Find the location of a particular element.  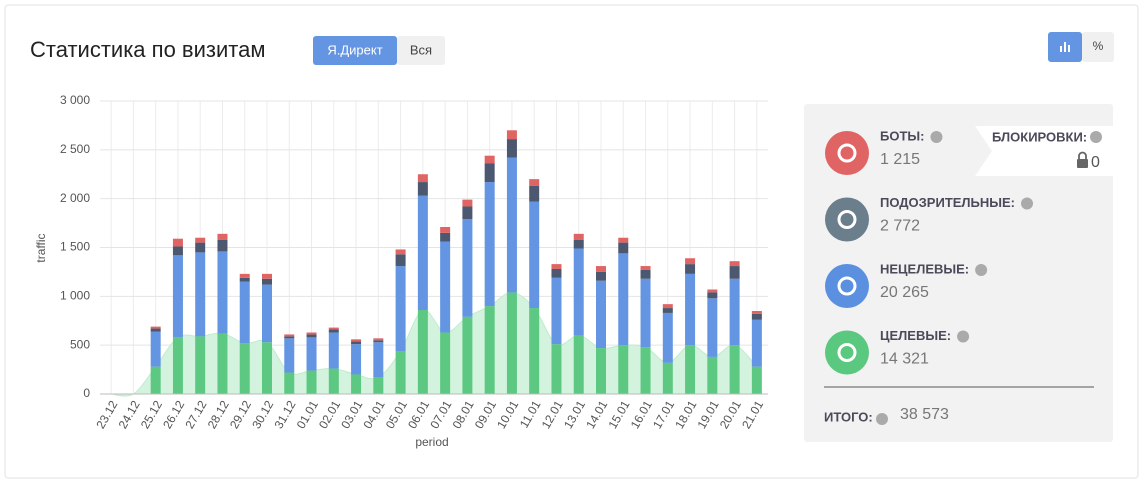

tab-label: Вся is located at coordinates (421, 49).